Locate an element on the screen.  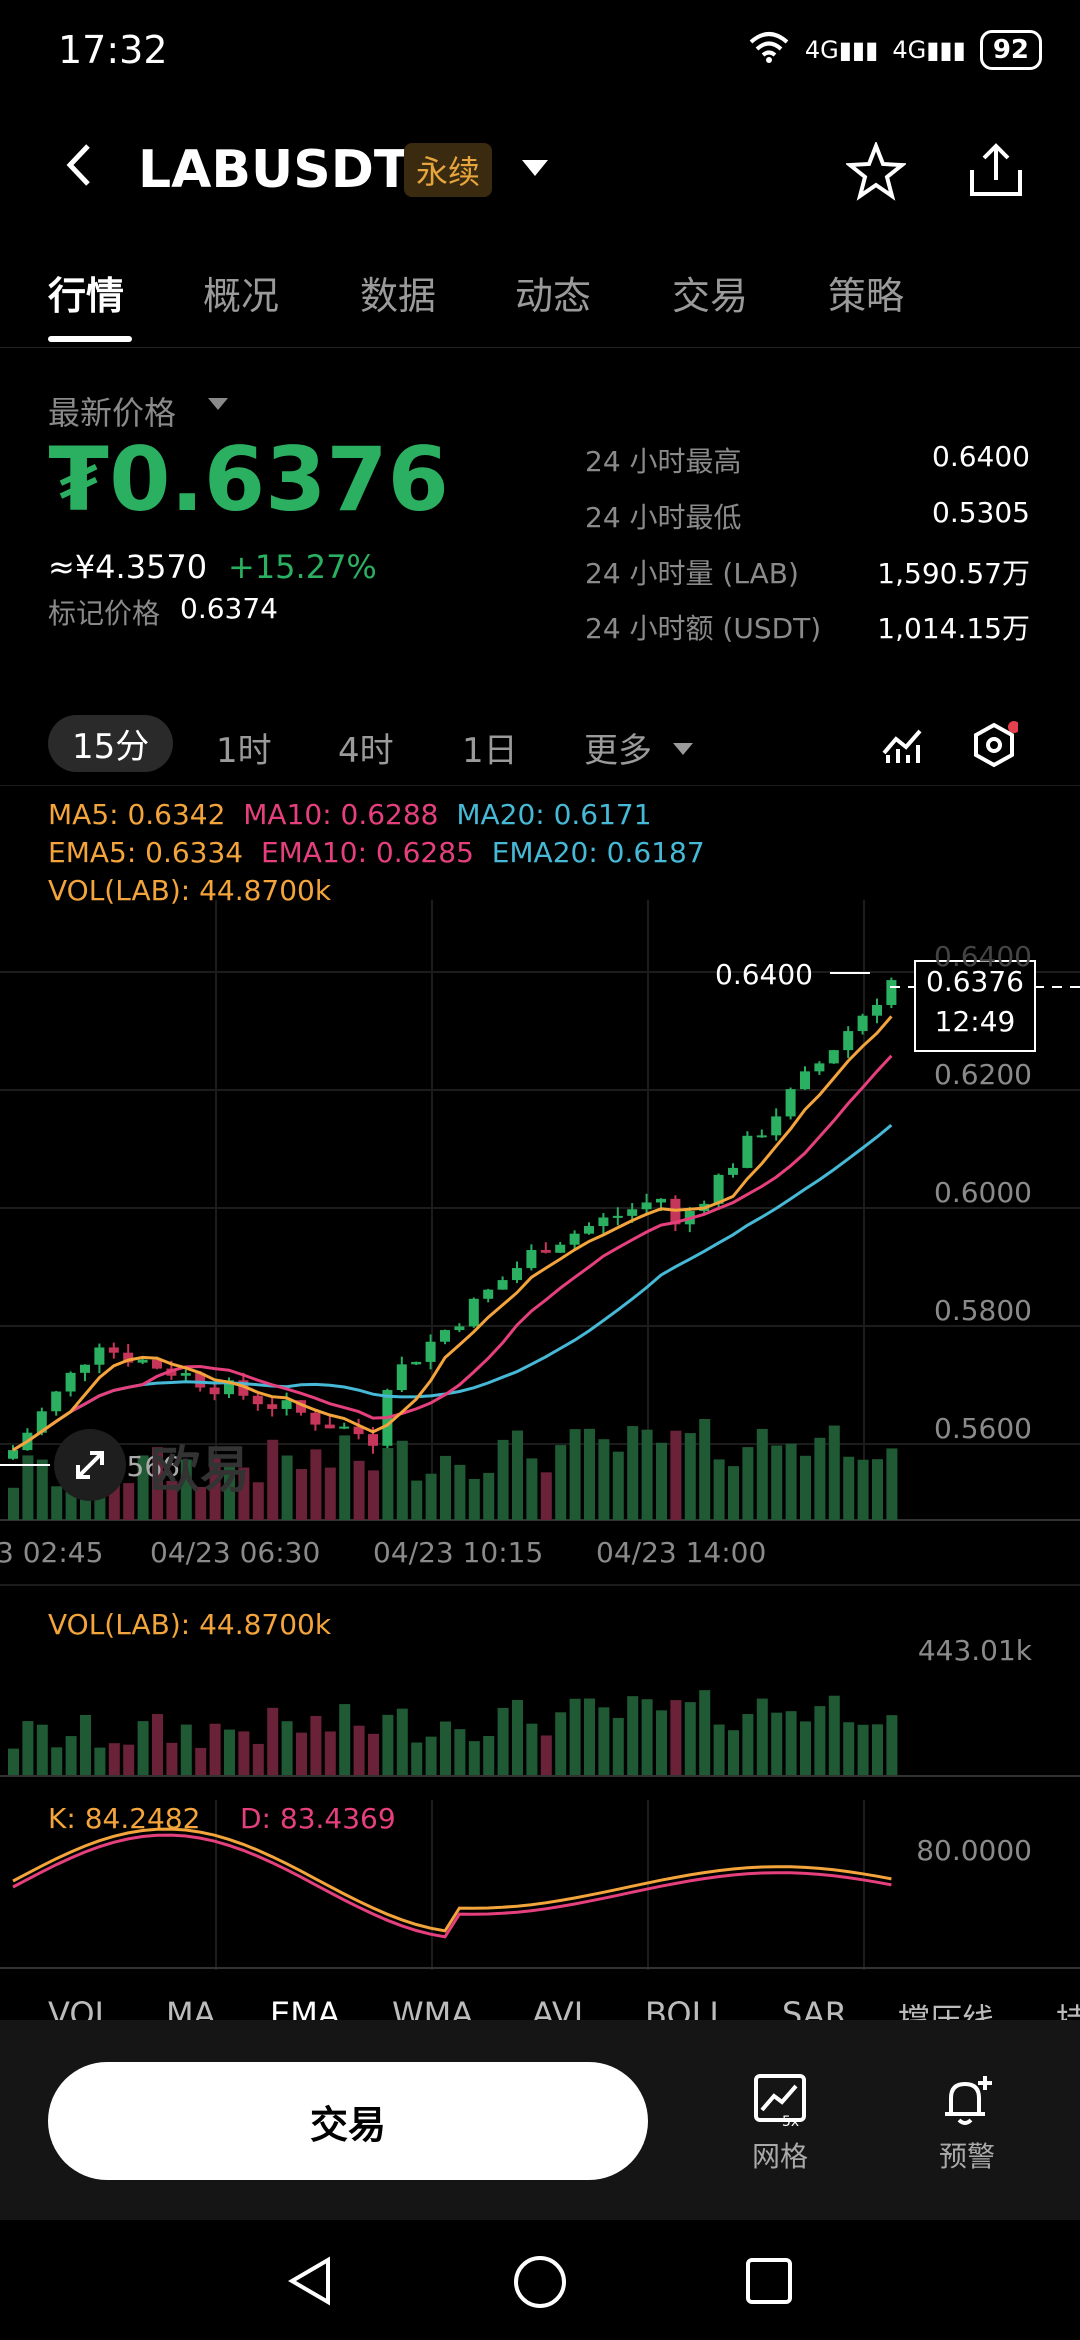
indicator-chart-icon is located at coordinates (902, 747).